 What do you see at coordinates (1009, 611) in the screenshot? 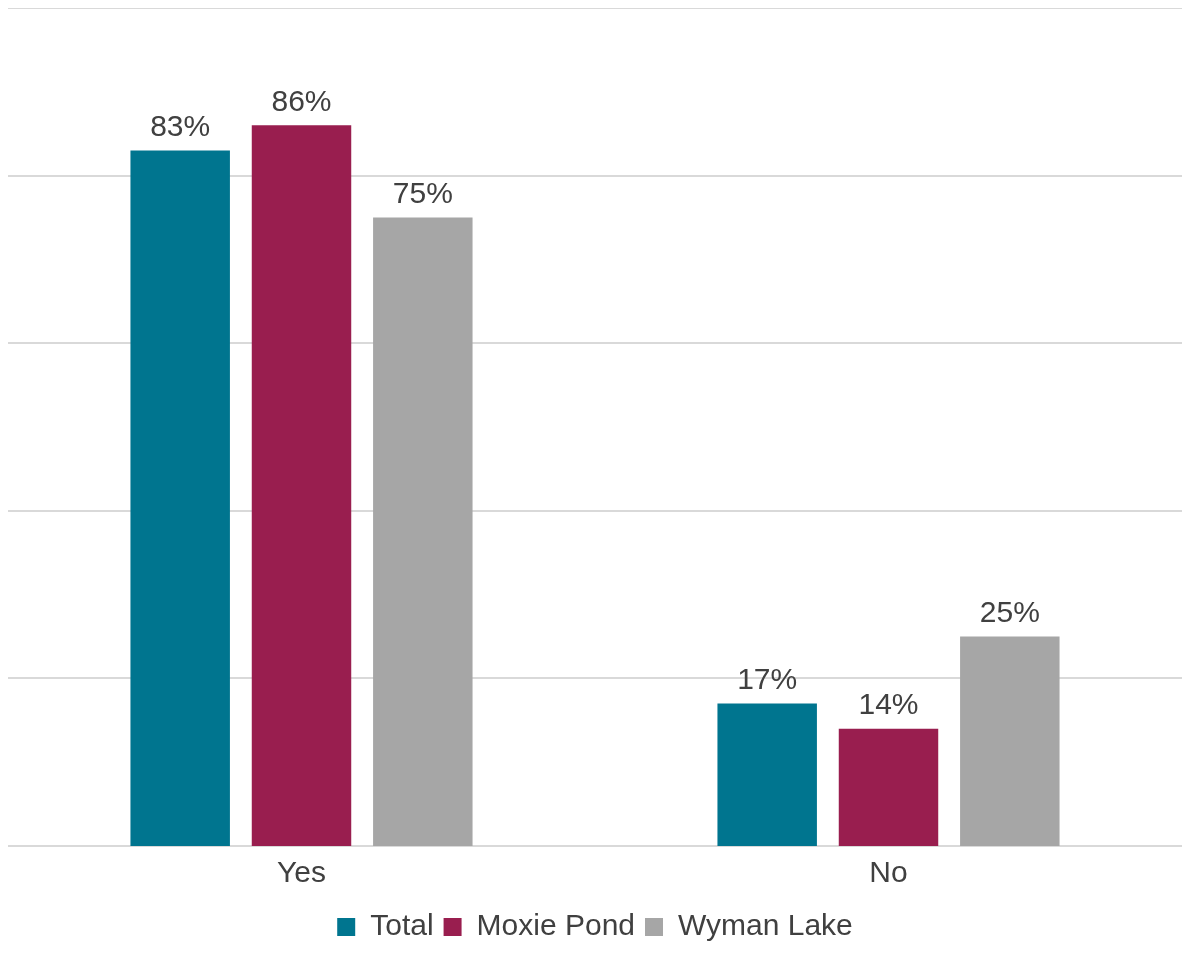
I see `data-label: 25%` at bounding box center [1009, 611].